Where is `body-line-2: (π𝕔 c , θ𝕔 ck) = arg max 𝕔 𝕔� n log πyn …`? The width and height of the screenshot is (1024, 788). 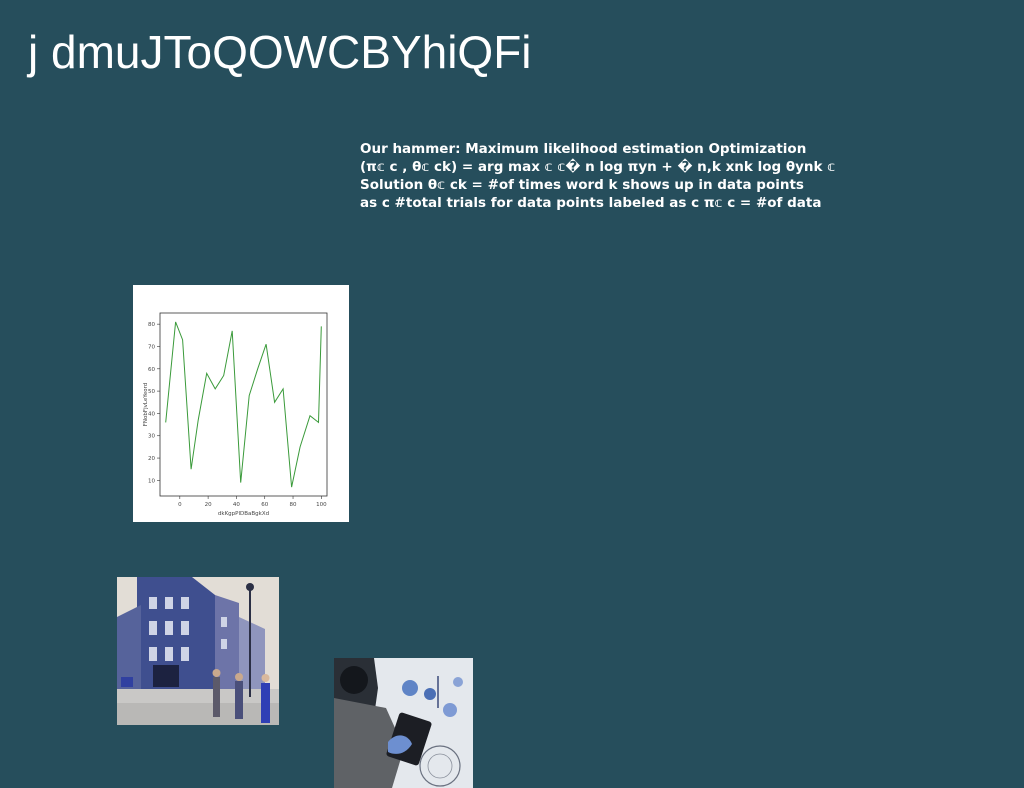 body-line-2: (π𝕔 c , θ𝕔 ck) = arg max 𝕔 𝕔� n log πyn … is located at coordinates (598, 167).